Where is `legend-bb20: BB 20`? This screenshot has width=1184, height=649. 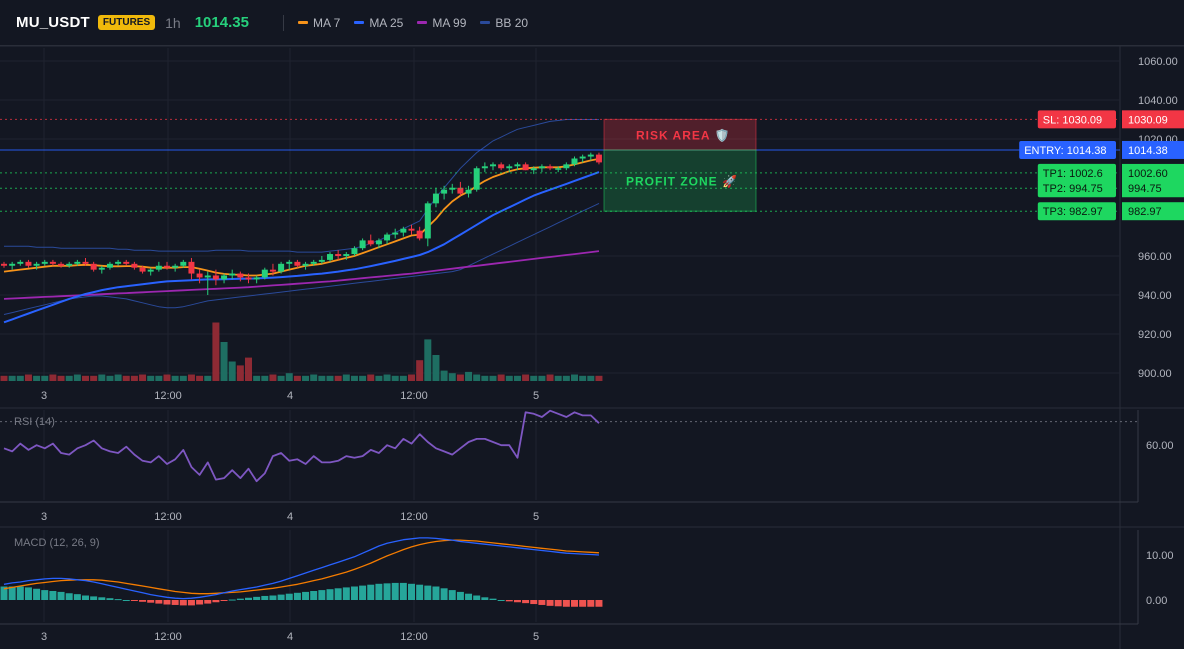
legend-bb20: BB 20 is located at coordinates (504, 23).